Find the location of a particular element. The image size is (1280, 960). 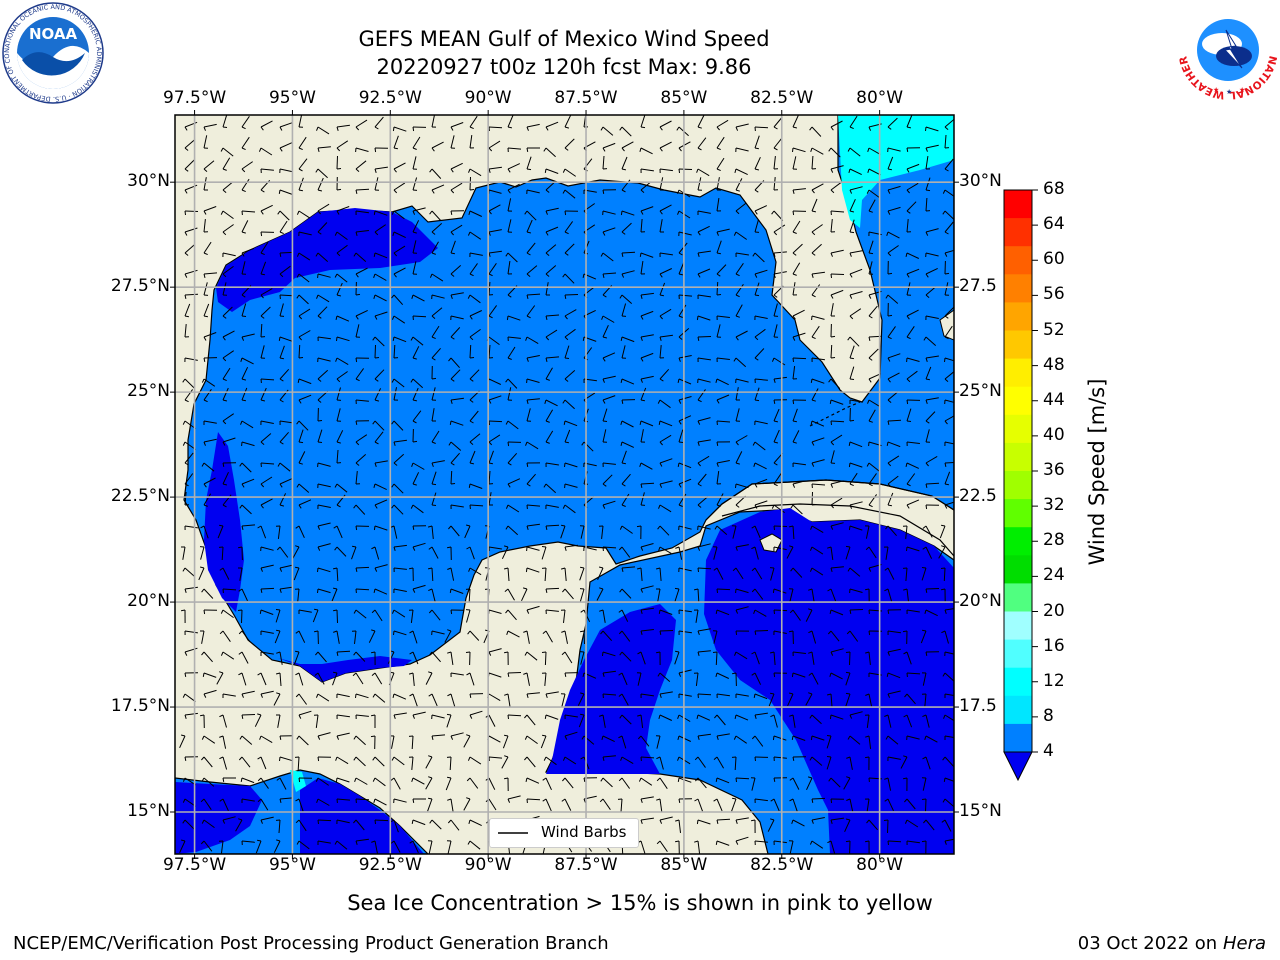

run-date: 03 Oct 2022 on is located at coordinates (1150, 943).